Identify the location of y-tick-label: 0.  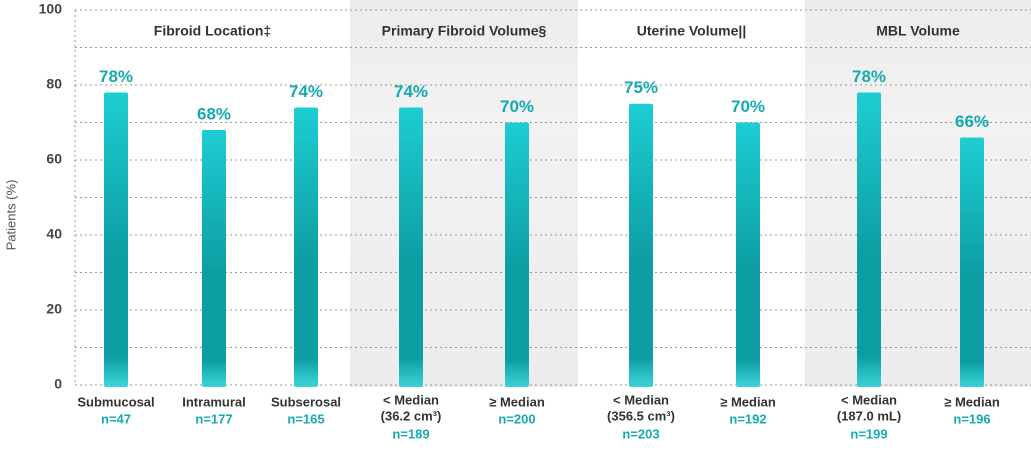
(58, 384).